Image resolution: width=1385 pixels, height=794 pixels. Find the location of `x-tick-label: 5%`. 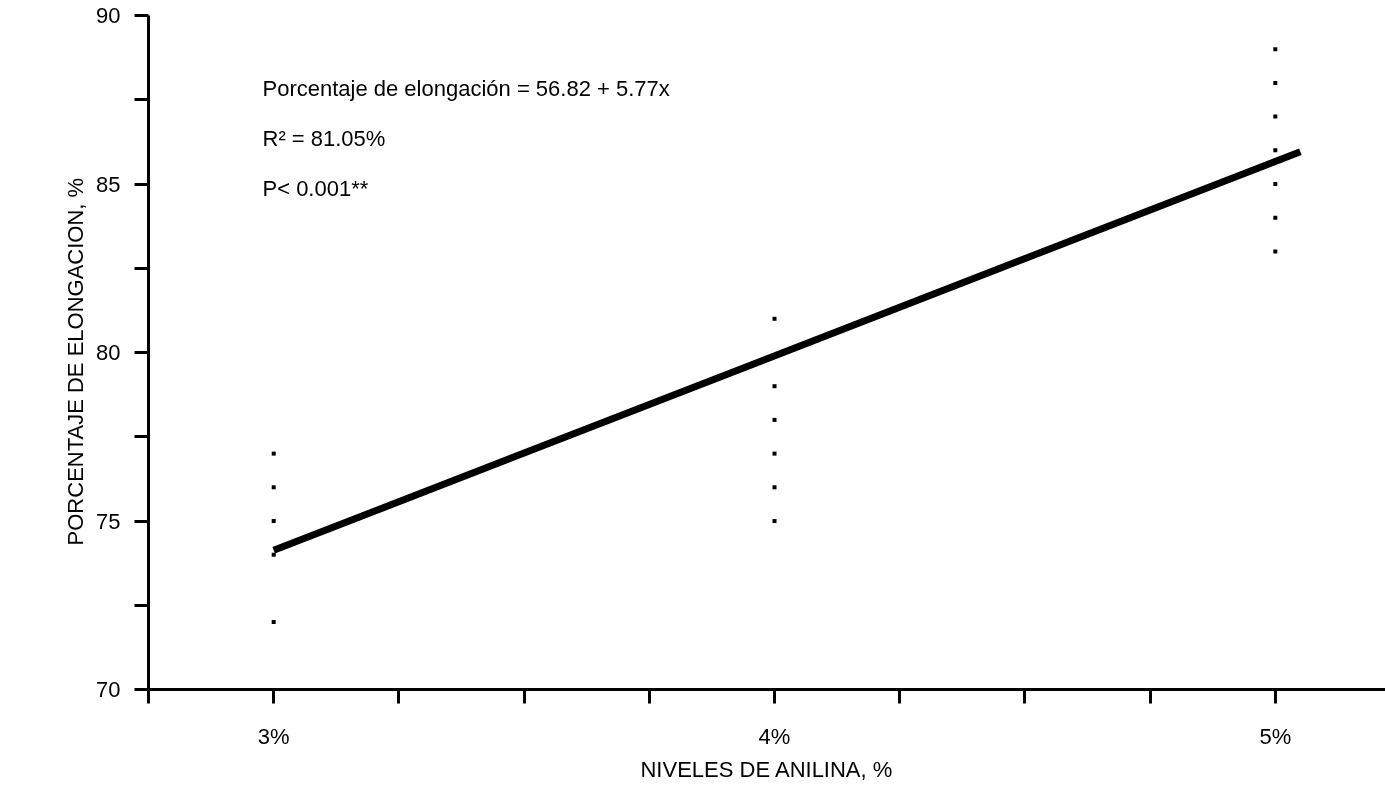

x-tick-label: 5% is located at coordinates (1275, 736).